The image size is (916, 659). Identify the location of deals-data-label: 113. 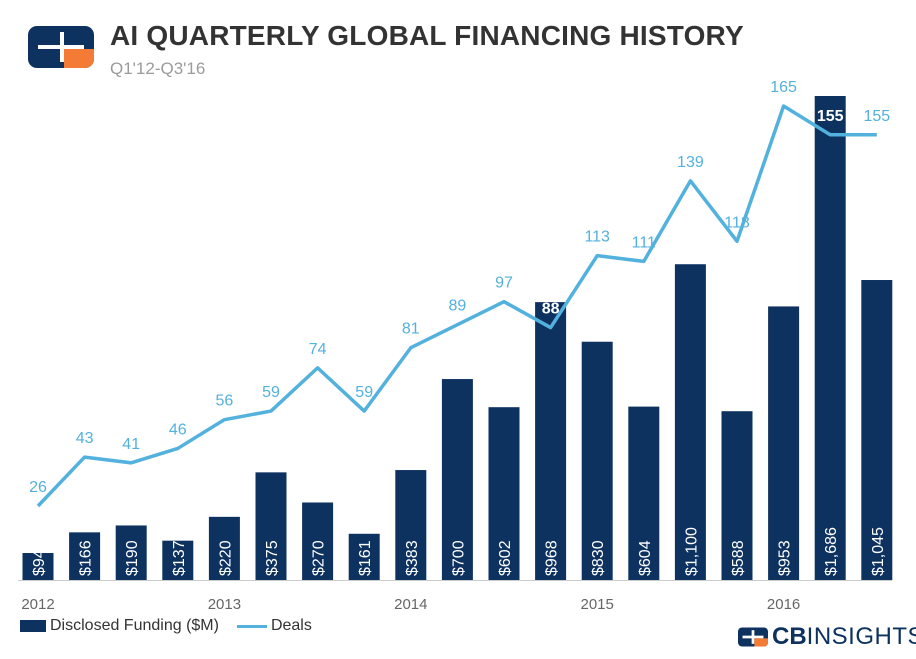
(597, 237).